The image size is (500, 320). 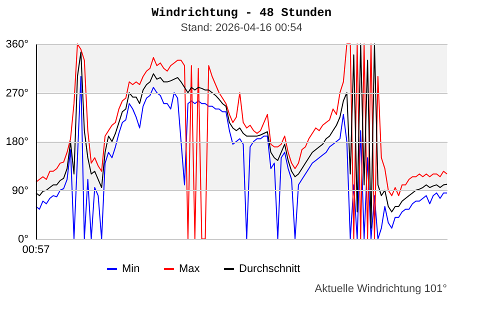 I want to click on chart-subtitle: Stand: 2026-04-16 00:54, so click(x=241, y=28).